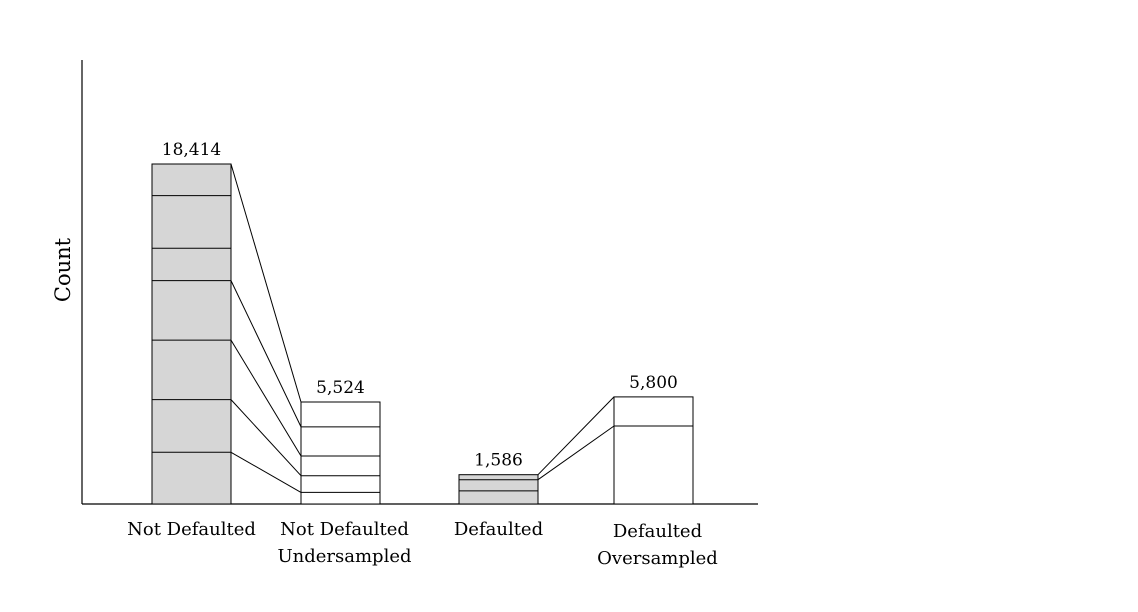 The width and height of the screenshot is (1138, 612). Describe the element at coordinates (63, 269) in the screenshot. I see `y-axis-label: Count` at that location.